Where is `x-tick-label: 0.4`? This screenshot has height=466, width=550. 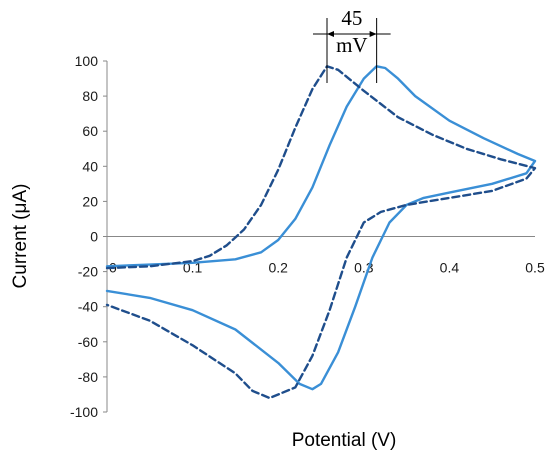 x-tick-label: 0.4 is located at coordinates (450, 268).